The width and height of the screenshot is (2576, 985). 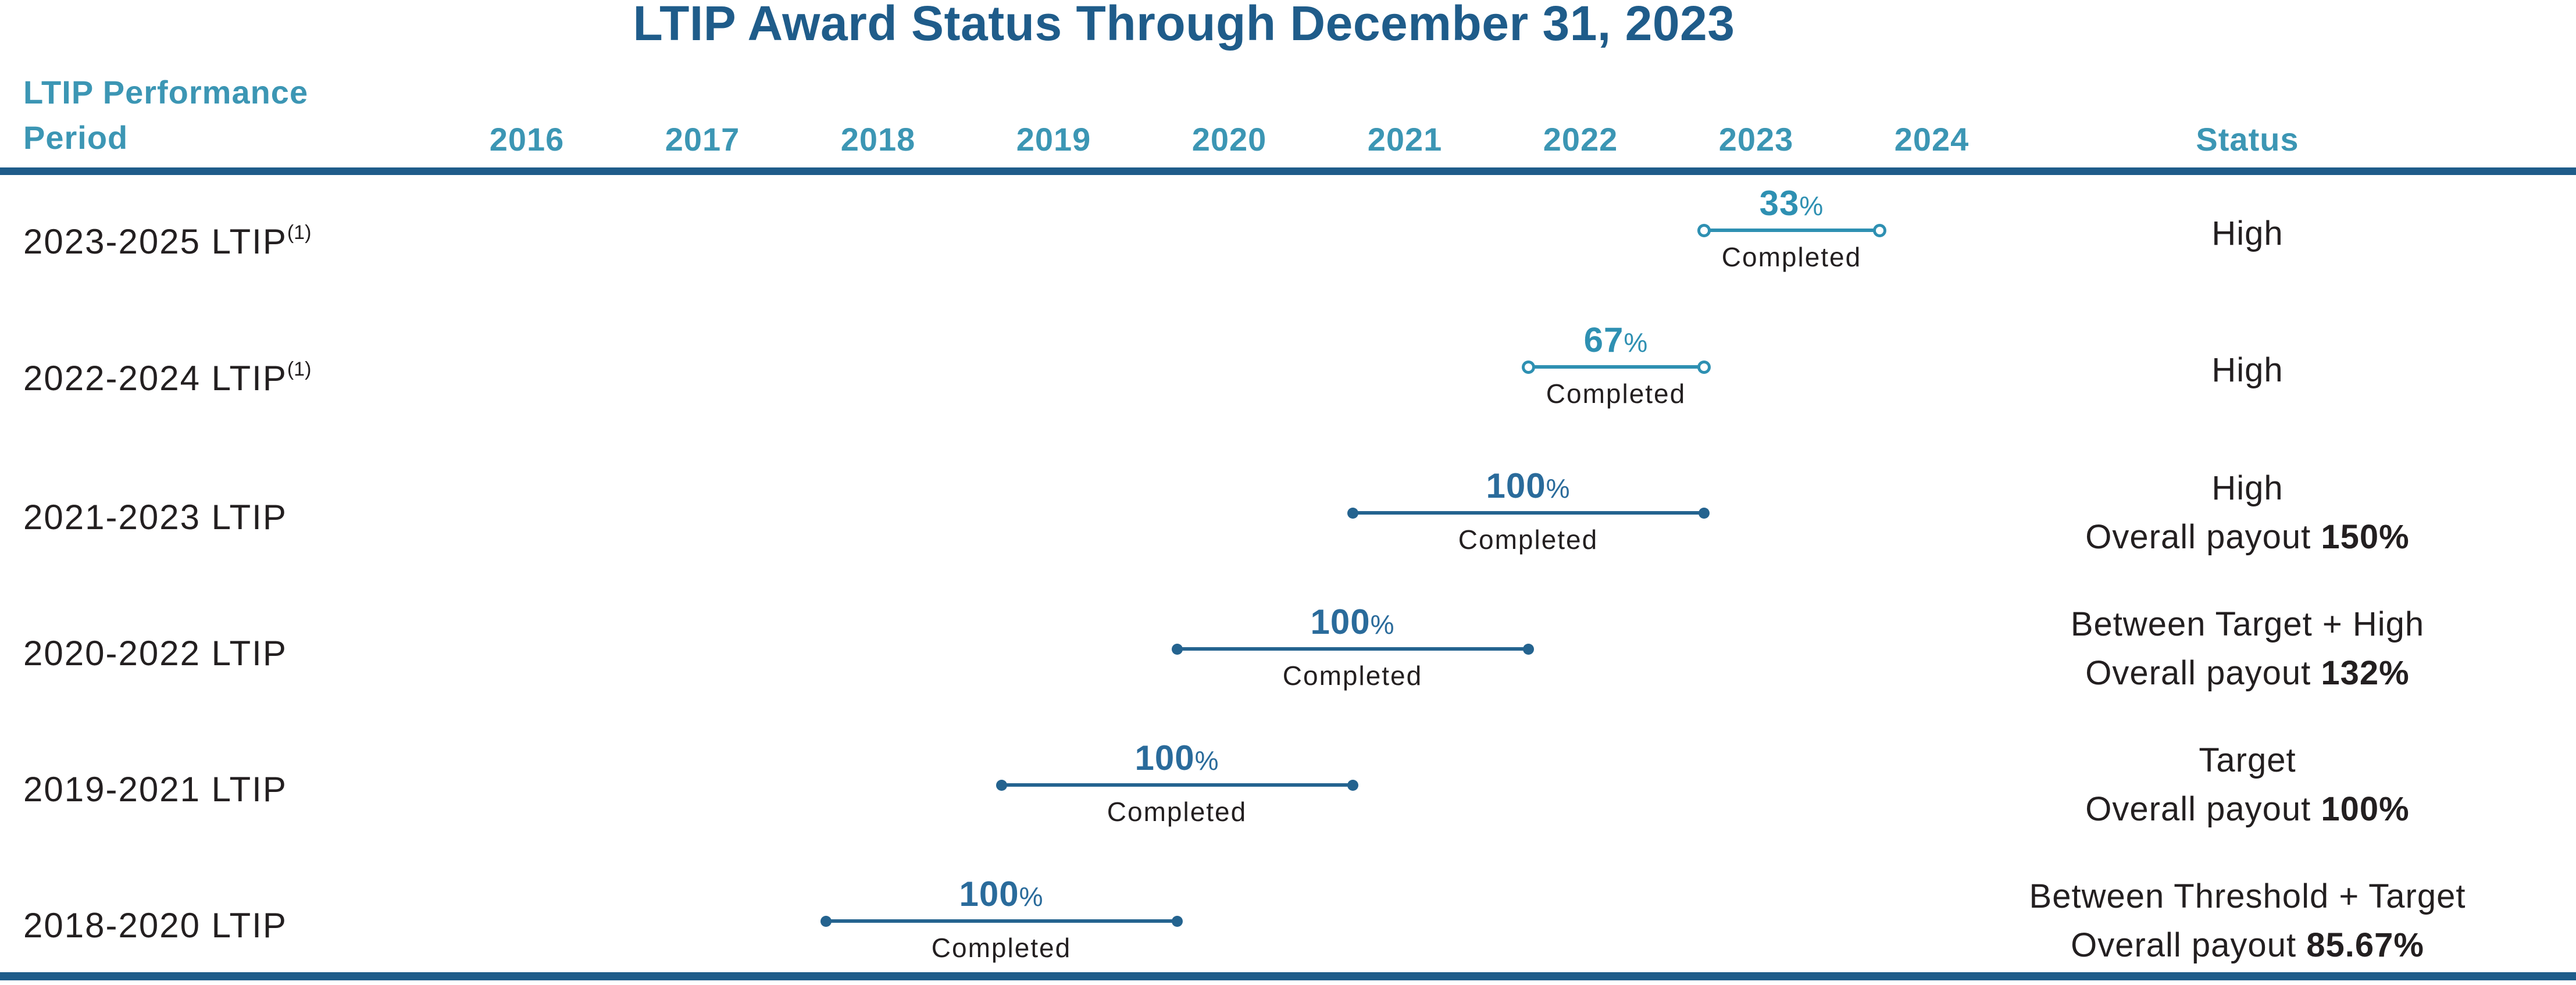 What do you see at coordinates (2248, 537) in the screenshot?
I see `status-overall-payout: Overall payout 150%` at bounding box center [2248, 537].